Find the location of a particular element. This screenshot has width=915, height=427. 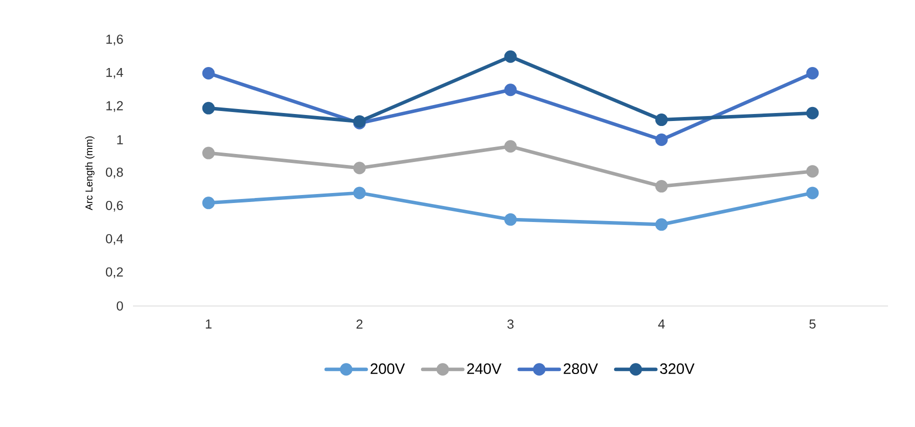

legend-label: 320V is located at coordinates (677, 368).